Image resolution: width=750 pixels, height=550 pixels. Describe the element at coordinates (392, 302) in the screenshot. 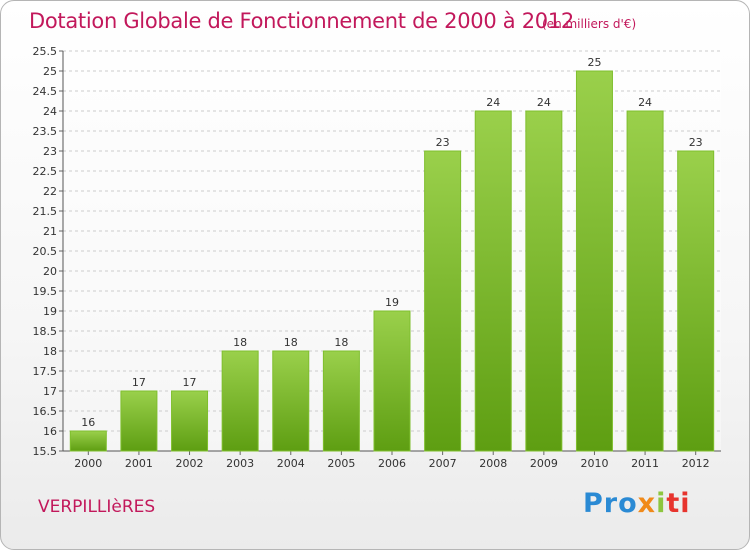

I see `bar-value-label: 19` at that location.